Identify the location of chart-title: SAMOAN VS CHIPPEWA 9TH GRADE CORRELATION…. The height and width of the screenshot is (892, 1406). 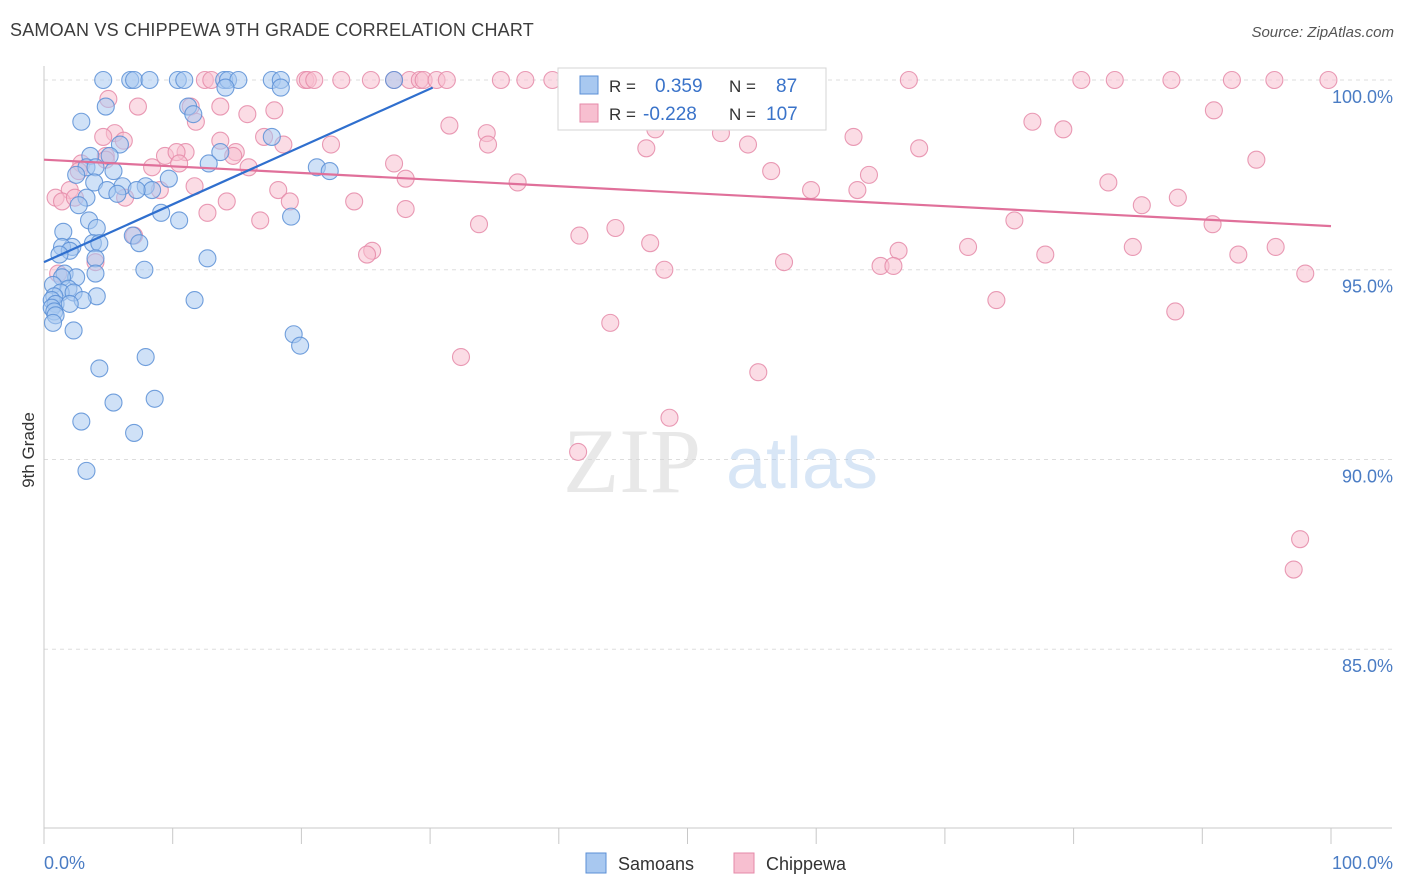
(272, 30).